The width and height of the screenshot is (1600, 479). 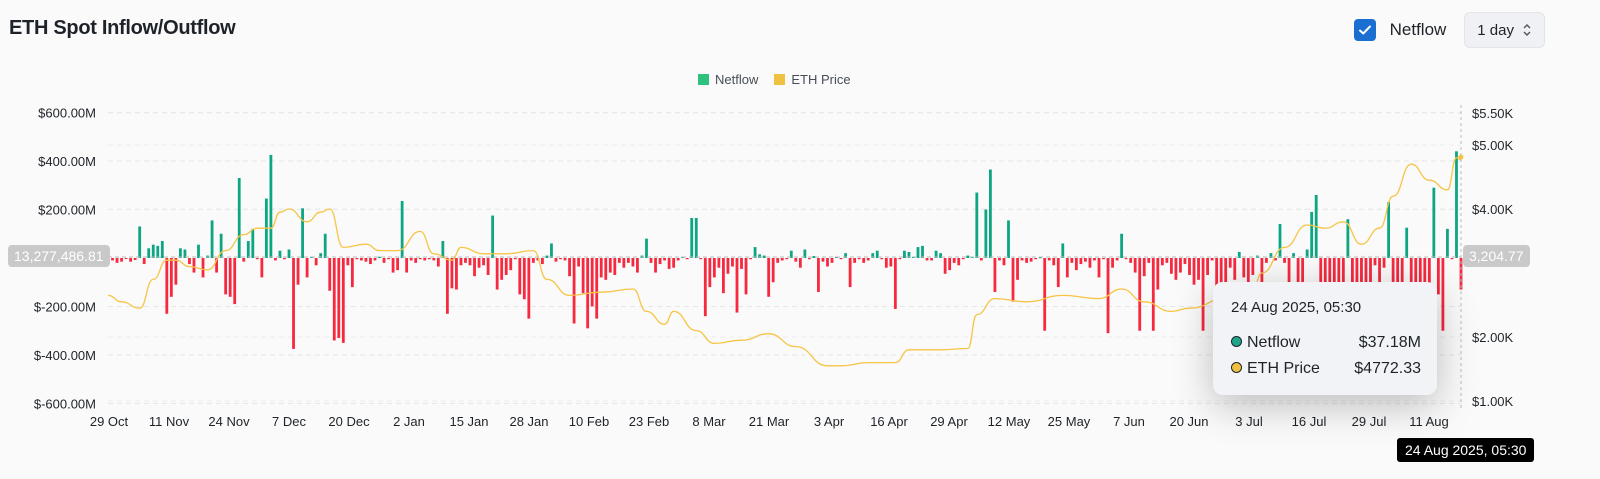 What do you see at coordinates (812, 79) in the screenshot?
I see `legend-eth-price: ETH Price` at bounding box center [812, 79].